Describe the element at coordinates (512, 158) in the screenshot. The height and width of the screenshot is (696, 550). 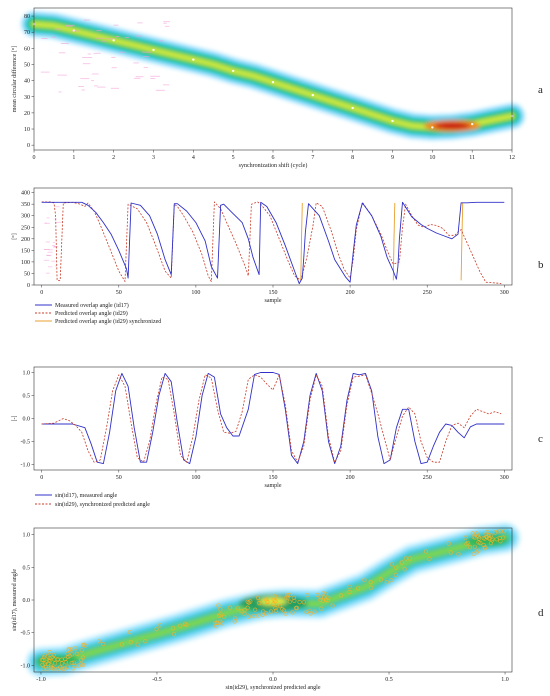
I see `panel-a-x-tick-label: 12` at that location.